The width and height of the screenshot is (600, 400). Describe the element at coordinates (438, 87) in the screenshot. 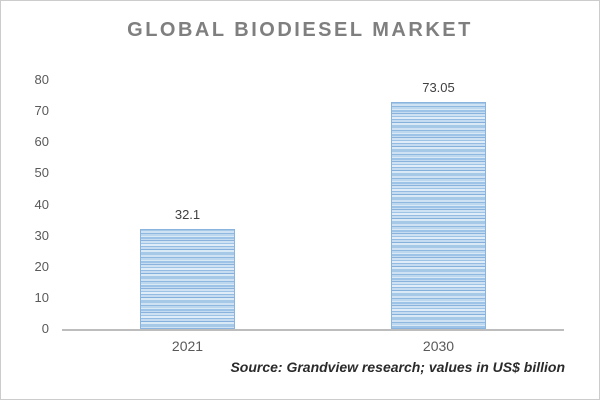

I see `bar-value-label: 73.05` at that location.